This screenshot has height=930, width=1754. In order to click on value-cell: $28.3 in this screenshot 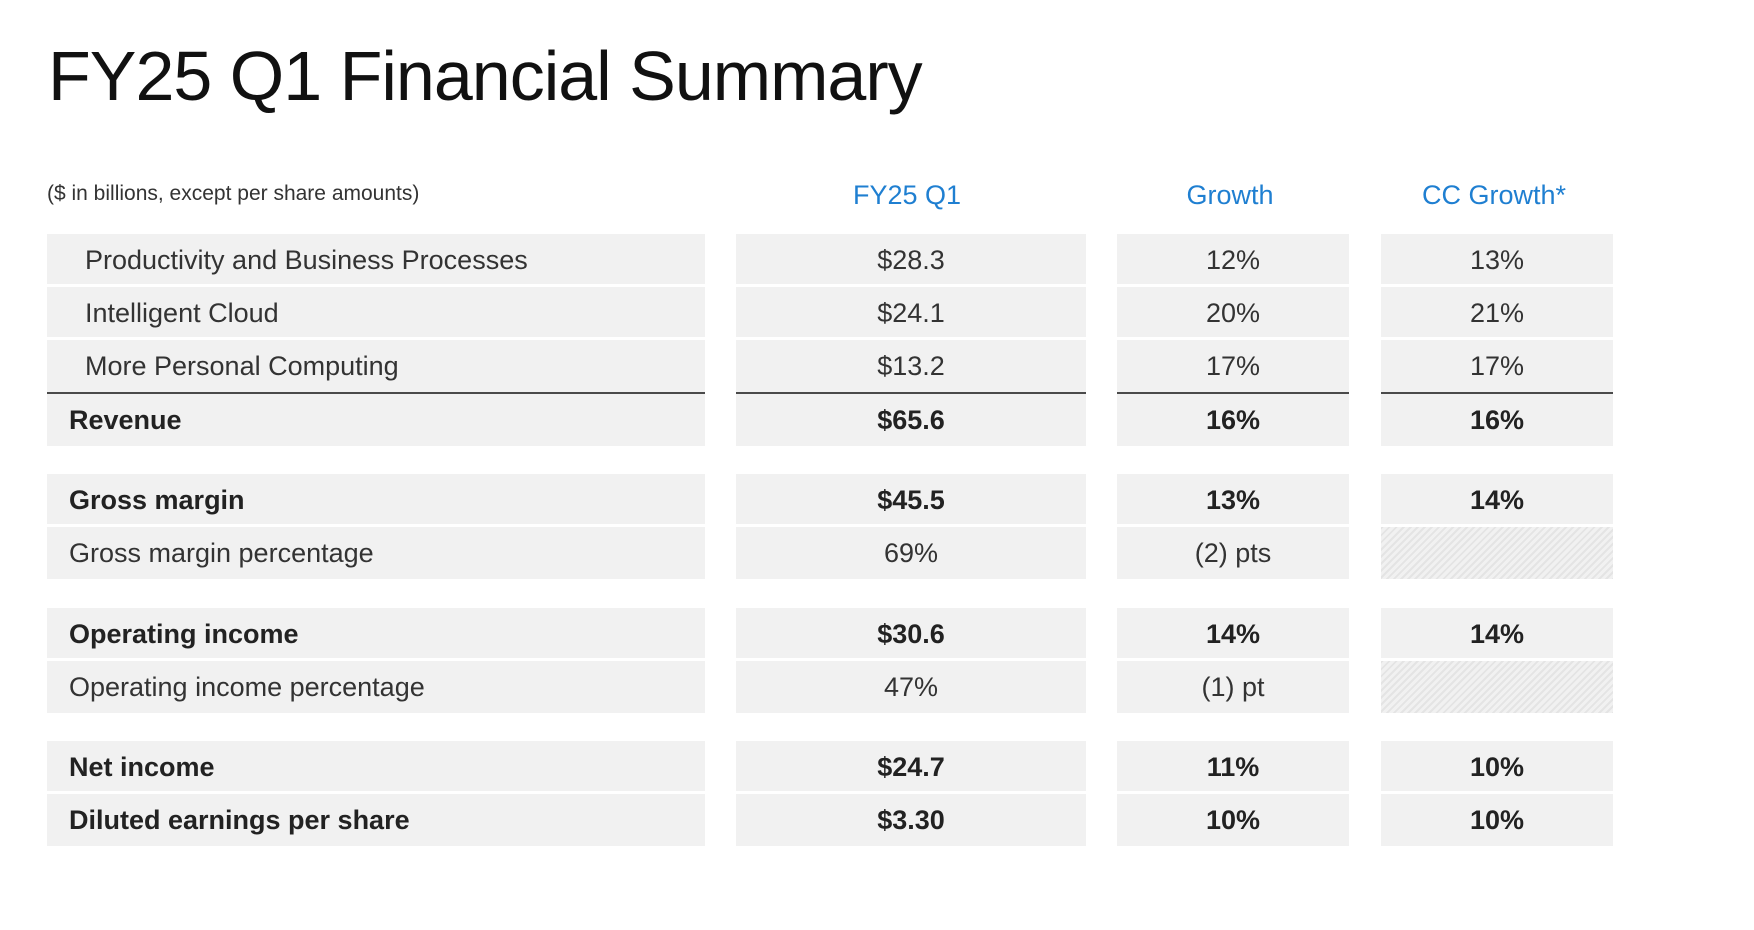, I will do `click(911, 260)`.